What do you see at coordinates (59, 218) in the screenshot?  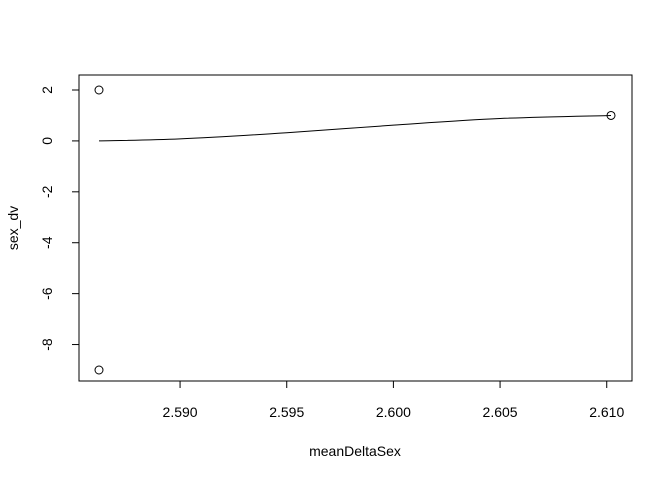 I see `y-axis: -8 -6 -4 -2 0 2` at bounding box center [59, 218].